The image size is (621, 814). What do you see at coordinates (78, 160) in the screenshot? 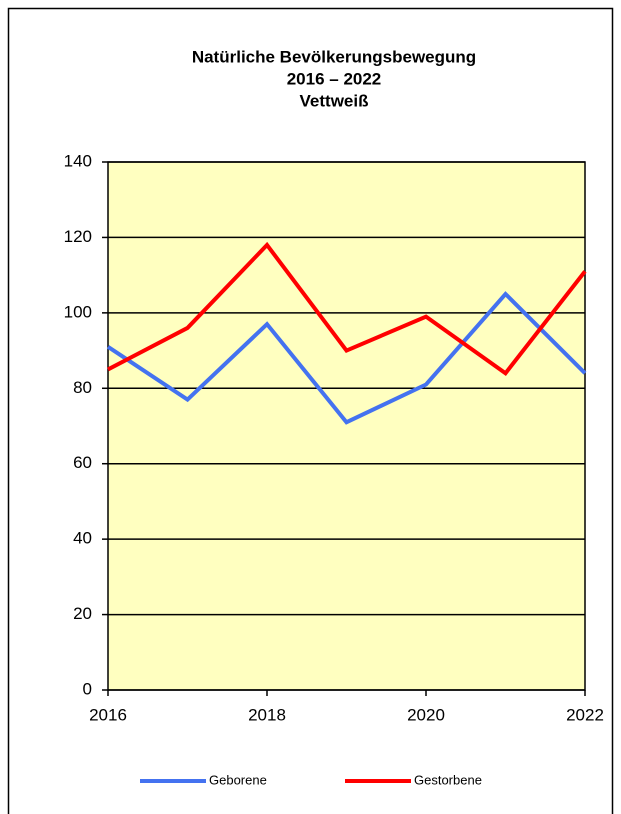
I see `y-tick-label: 140` at bounding box center [78, 160].